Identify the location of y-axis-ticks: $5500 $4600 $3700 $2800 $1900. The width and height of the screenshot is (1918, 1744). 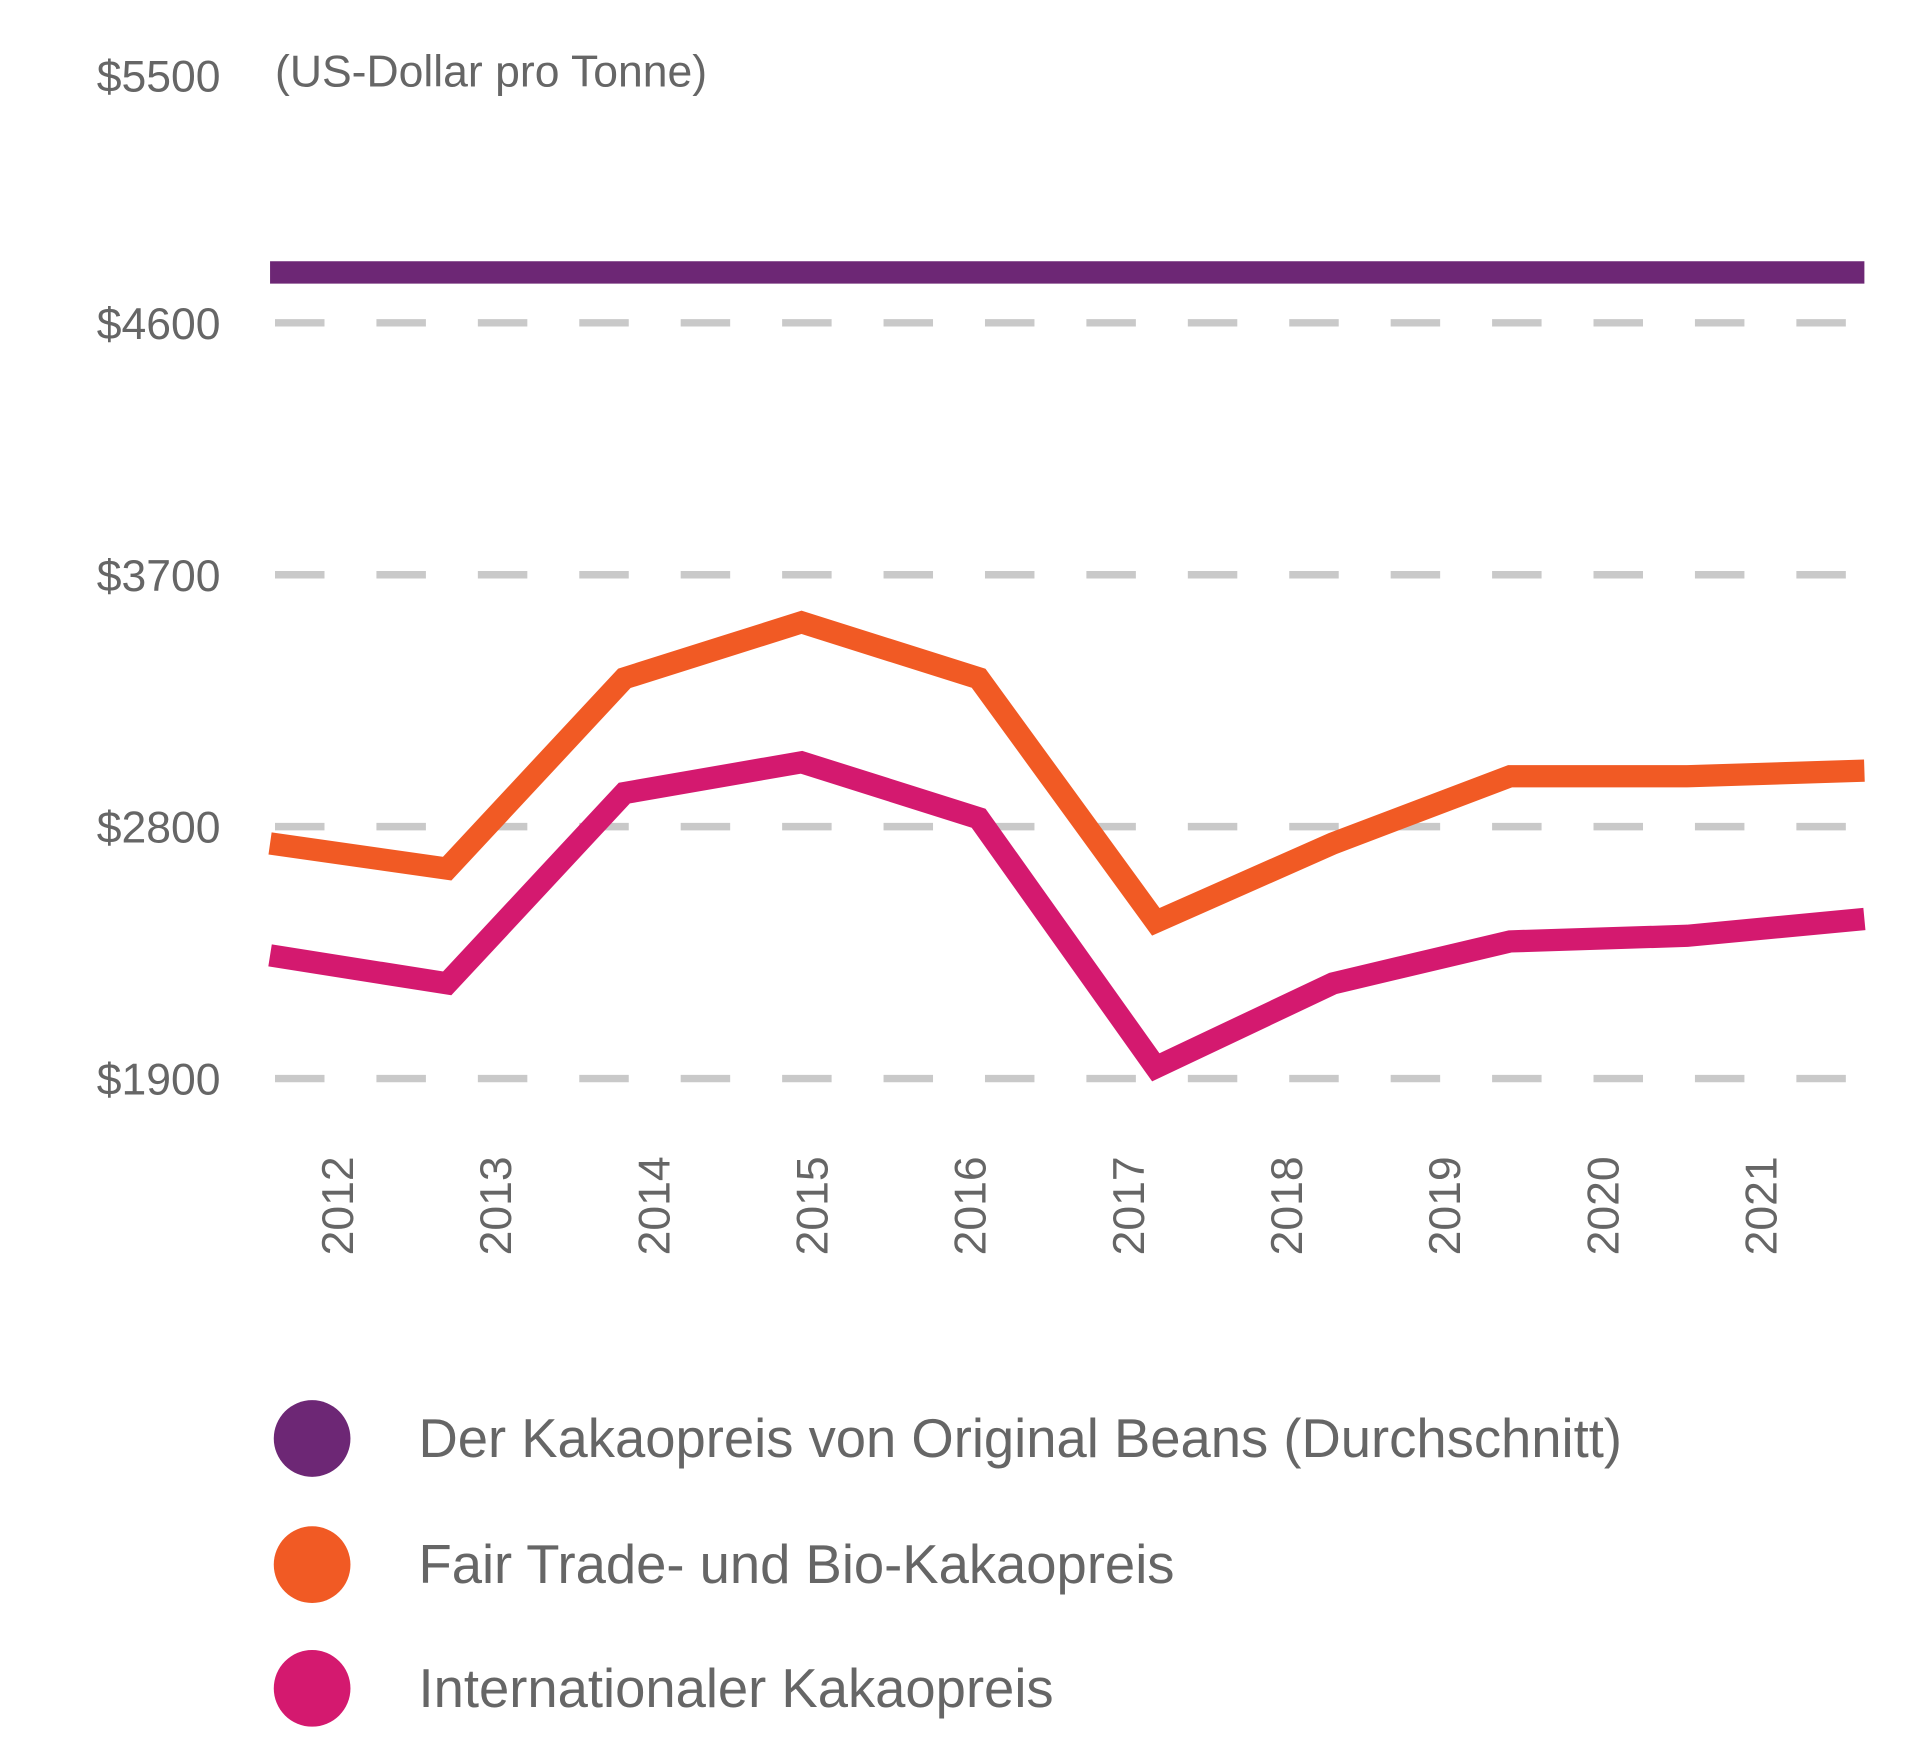
(159, 579).